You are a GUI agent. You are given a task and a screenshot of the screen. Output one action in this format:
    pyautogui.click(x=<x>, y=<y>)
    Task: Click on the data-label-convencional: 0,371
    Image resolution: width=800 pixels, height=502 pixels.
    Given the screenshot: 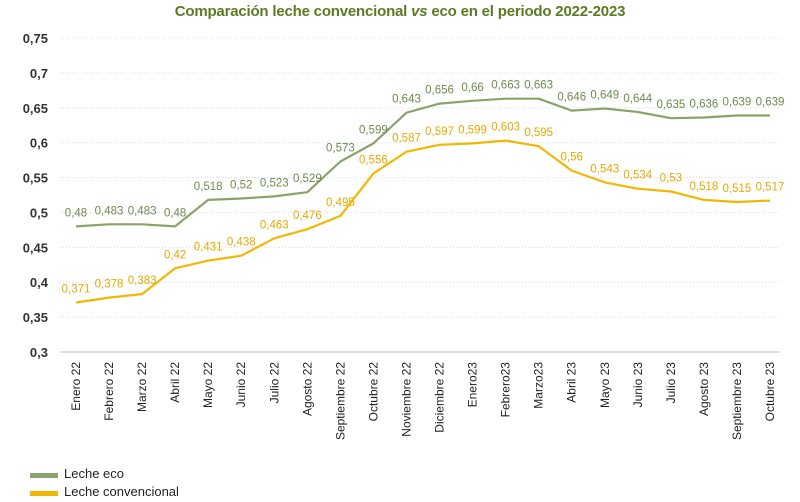 What is the action you would take?
    pyautogui.click(x=76, y=289)
    